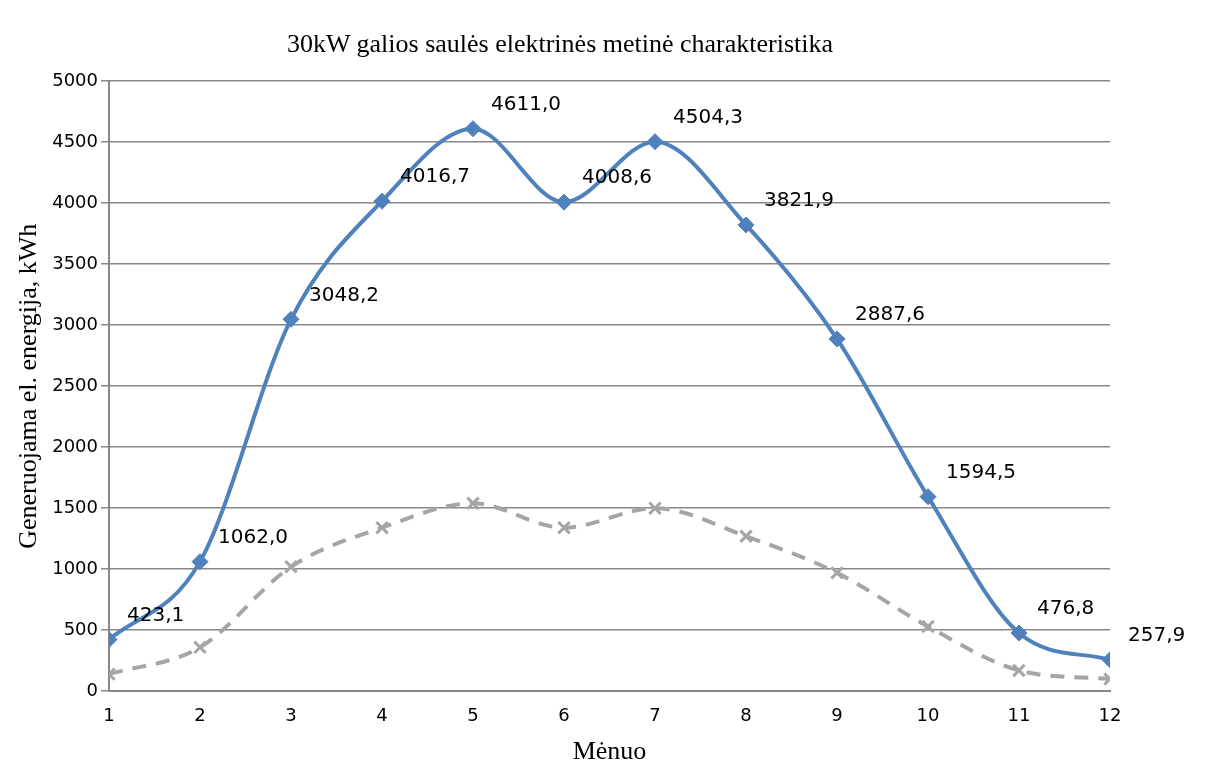  I want to click on x-tick-label: 9, so click(837, 714).